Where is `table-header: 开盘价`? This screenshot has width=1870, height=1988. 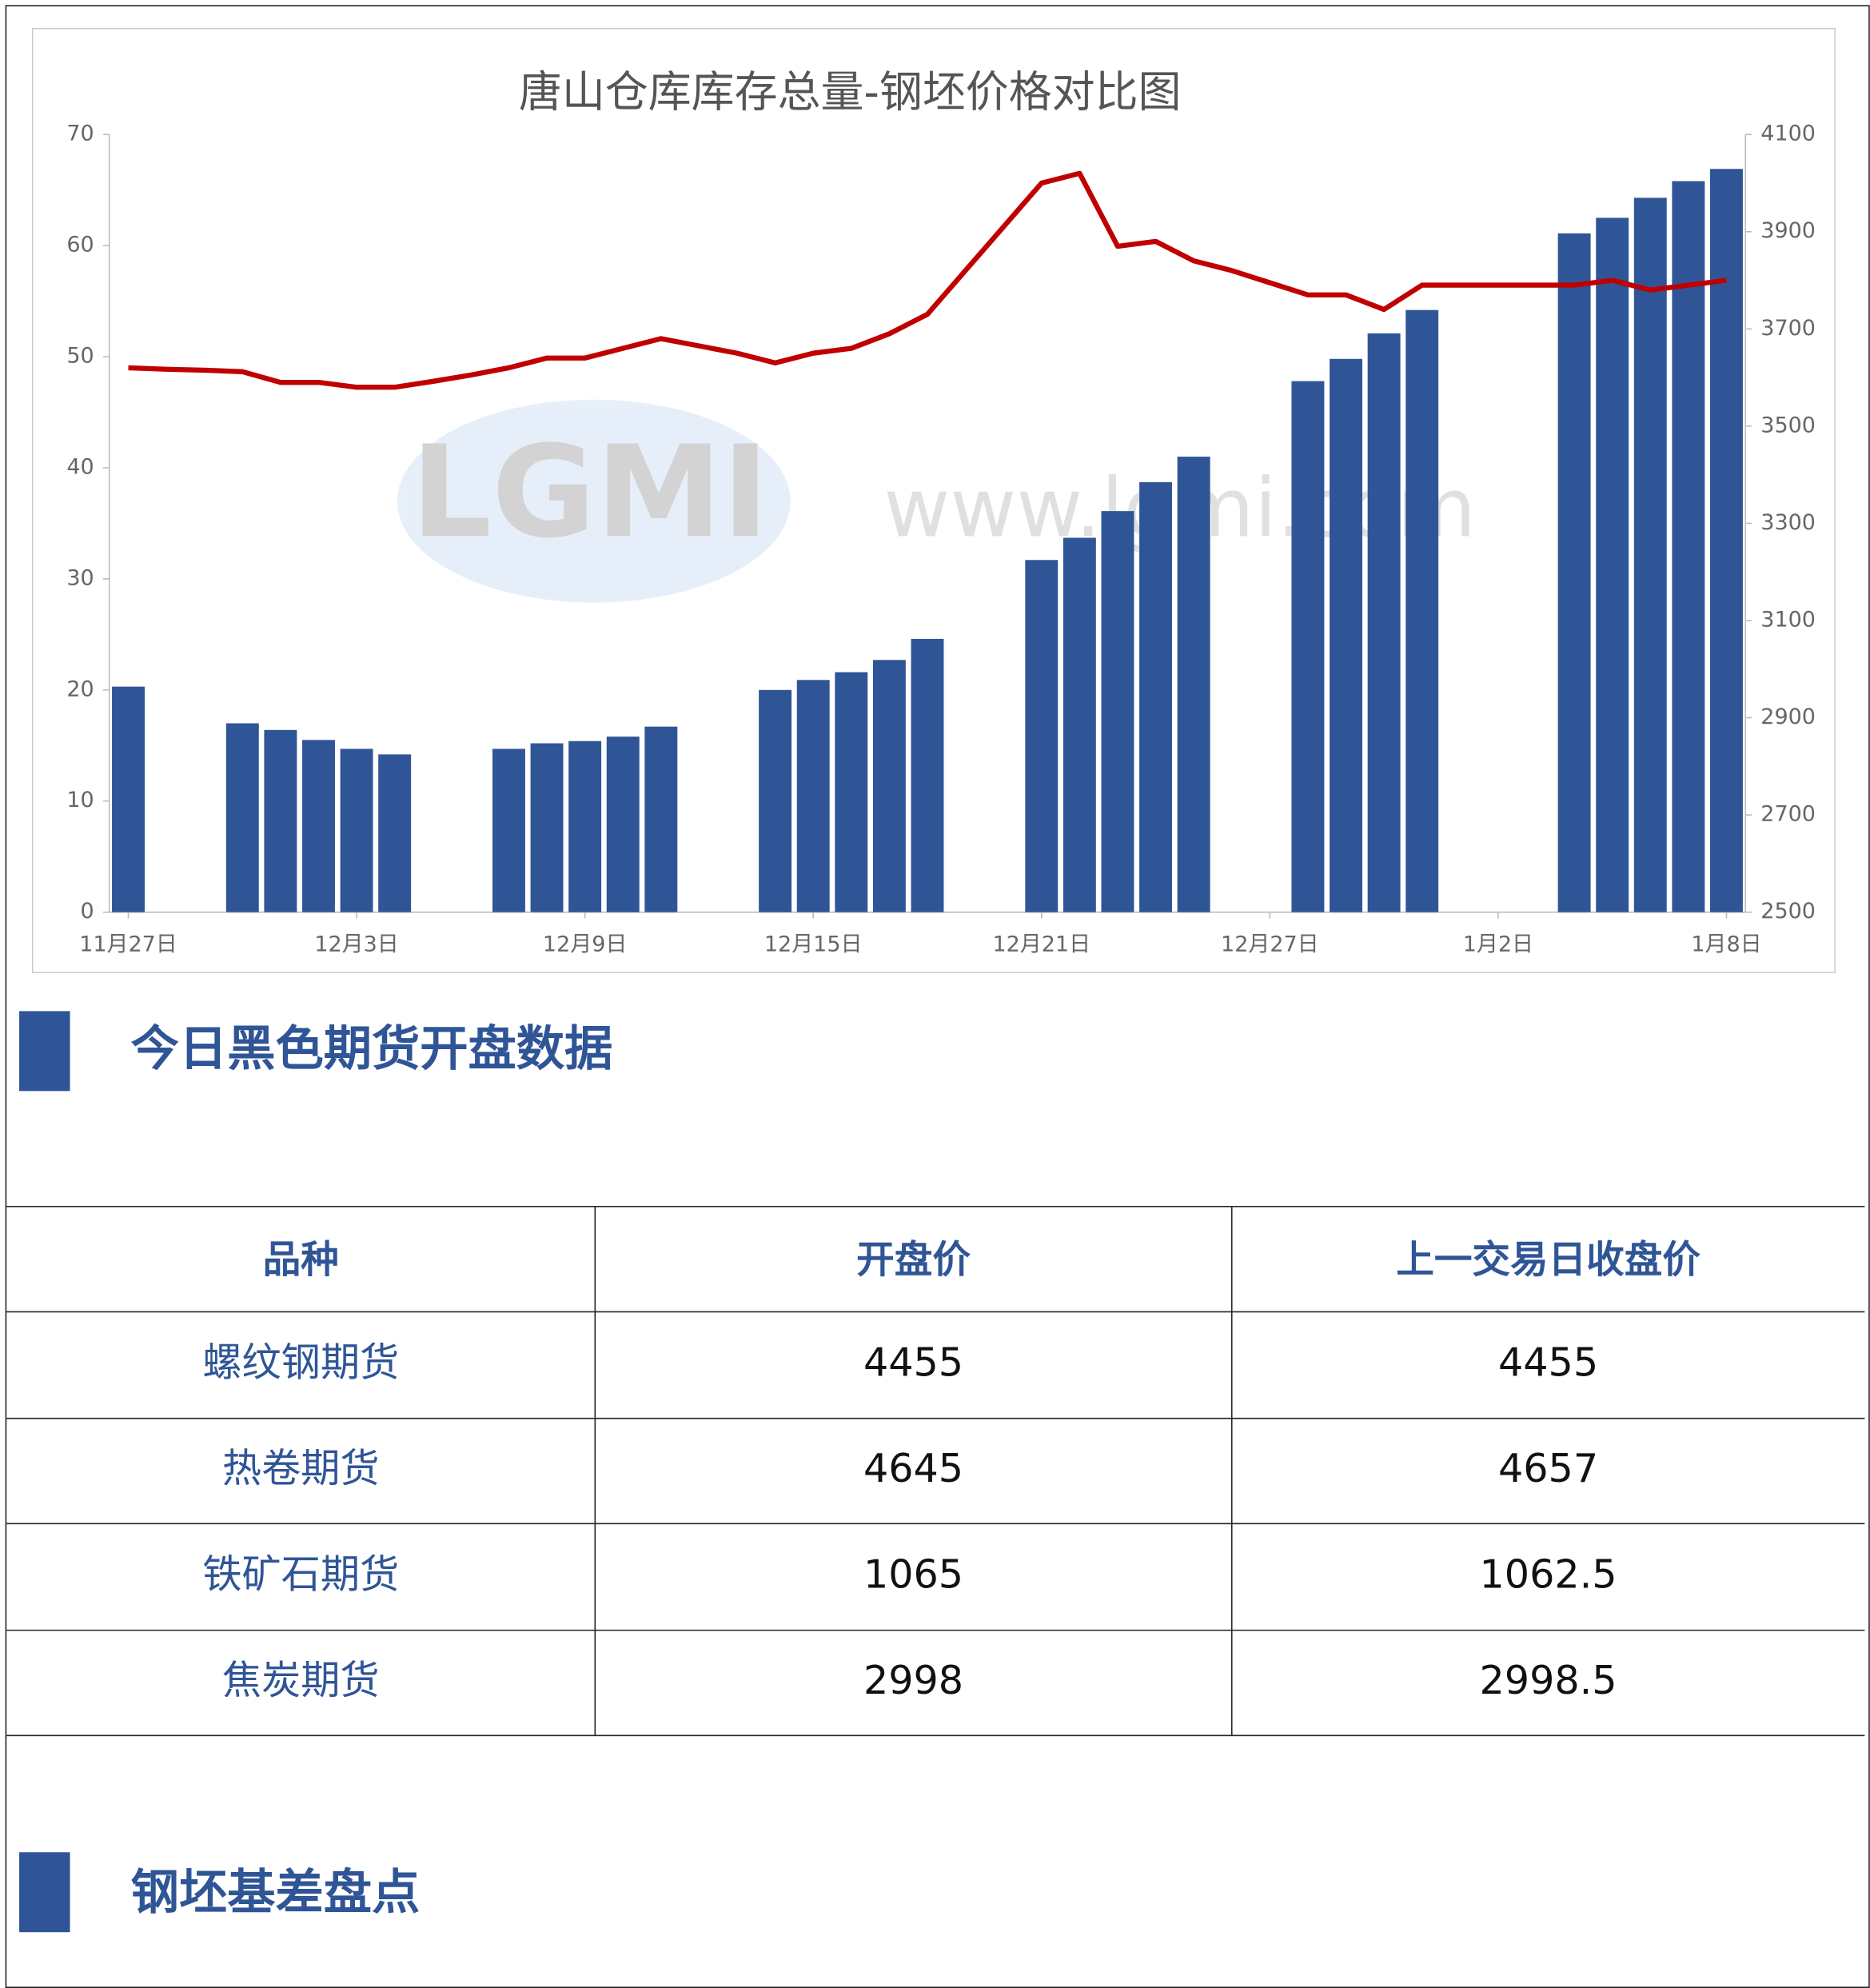
table-header: 开盘价 is located at coordinates (913, 1261).